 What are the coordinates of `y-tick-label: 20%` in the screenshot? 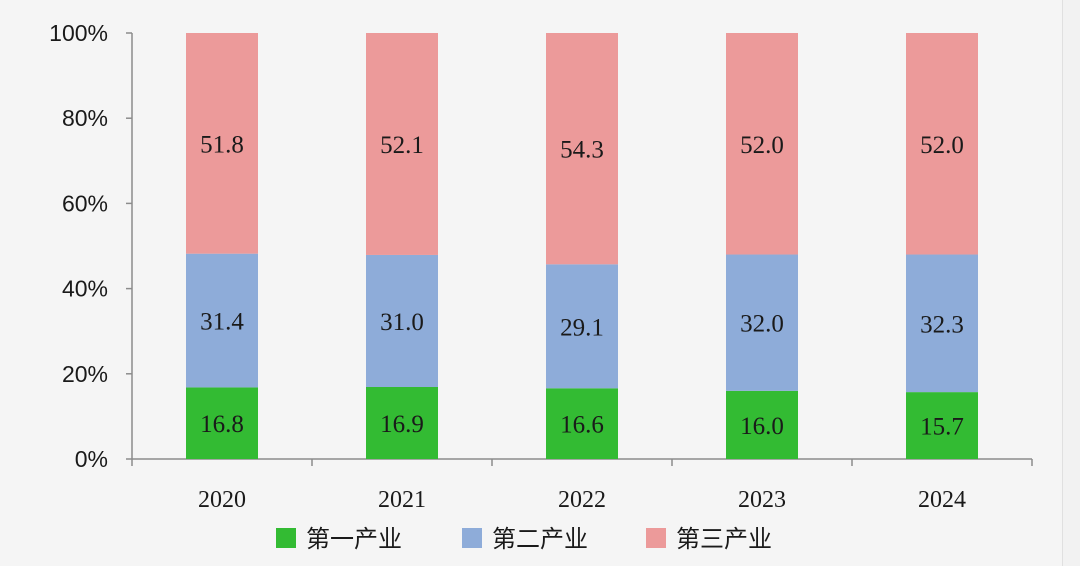 It's located at (85, 374).